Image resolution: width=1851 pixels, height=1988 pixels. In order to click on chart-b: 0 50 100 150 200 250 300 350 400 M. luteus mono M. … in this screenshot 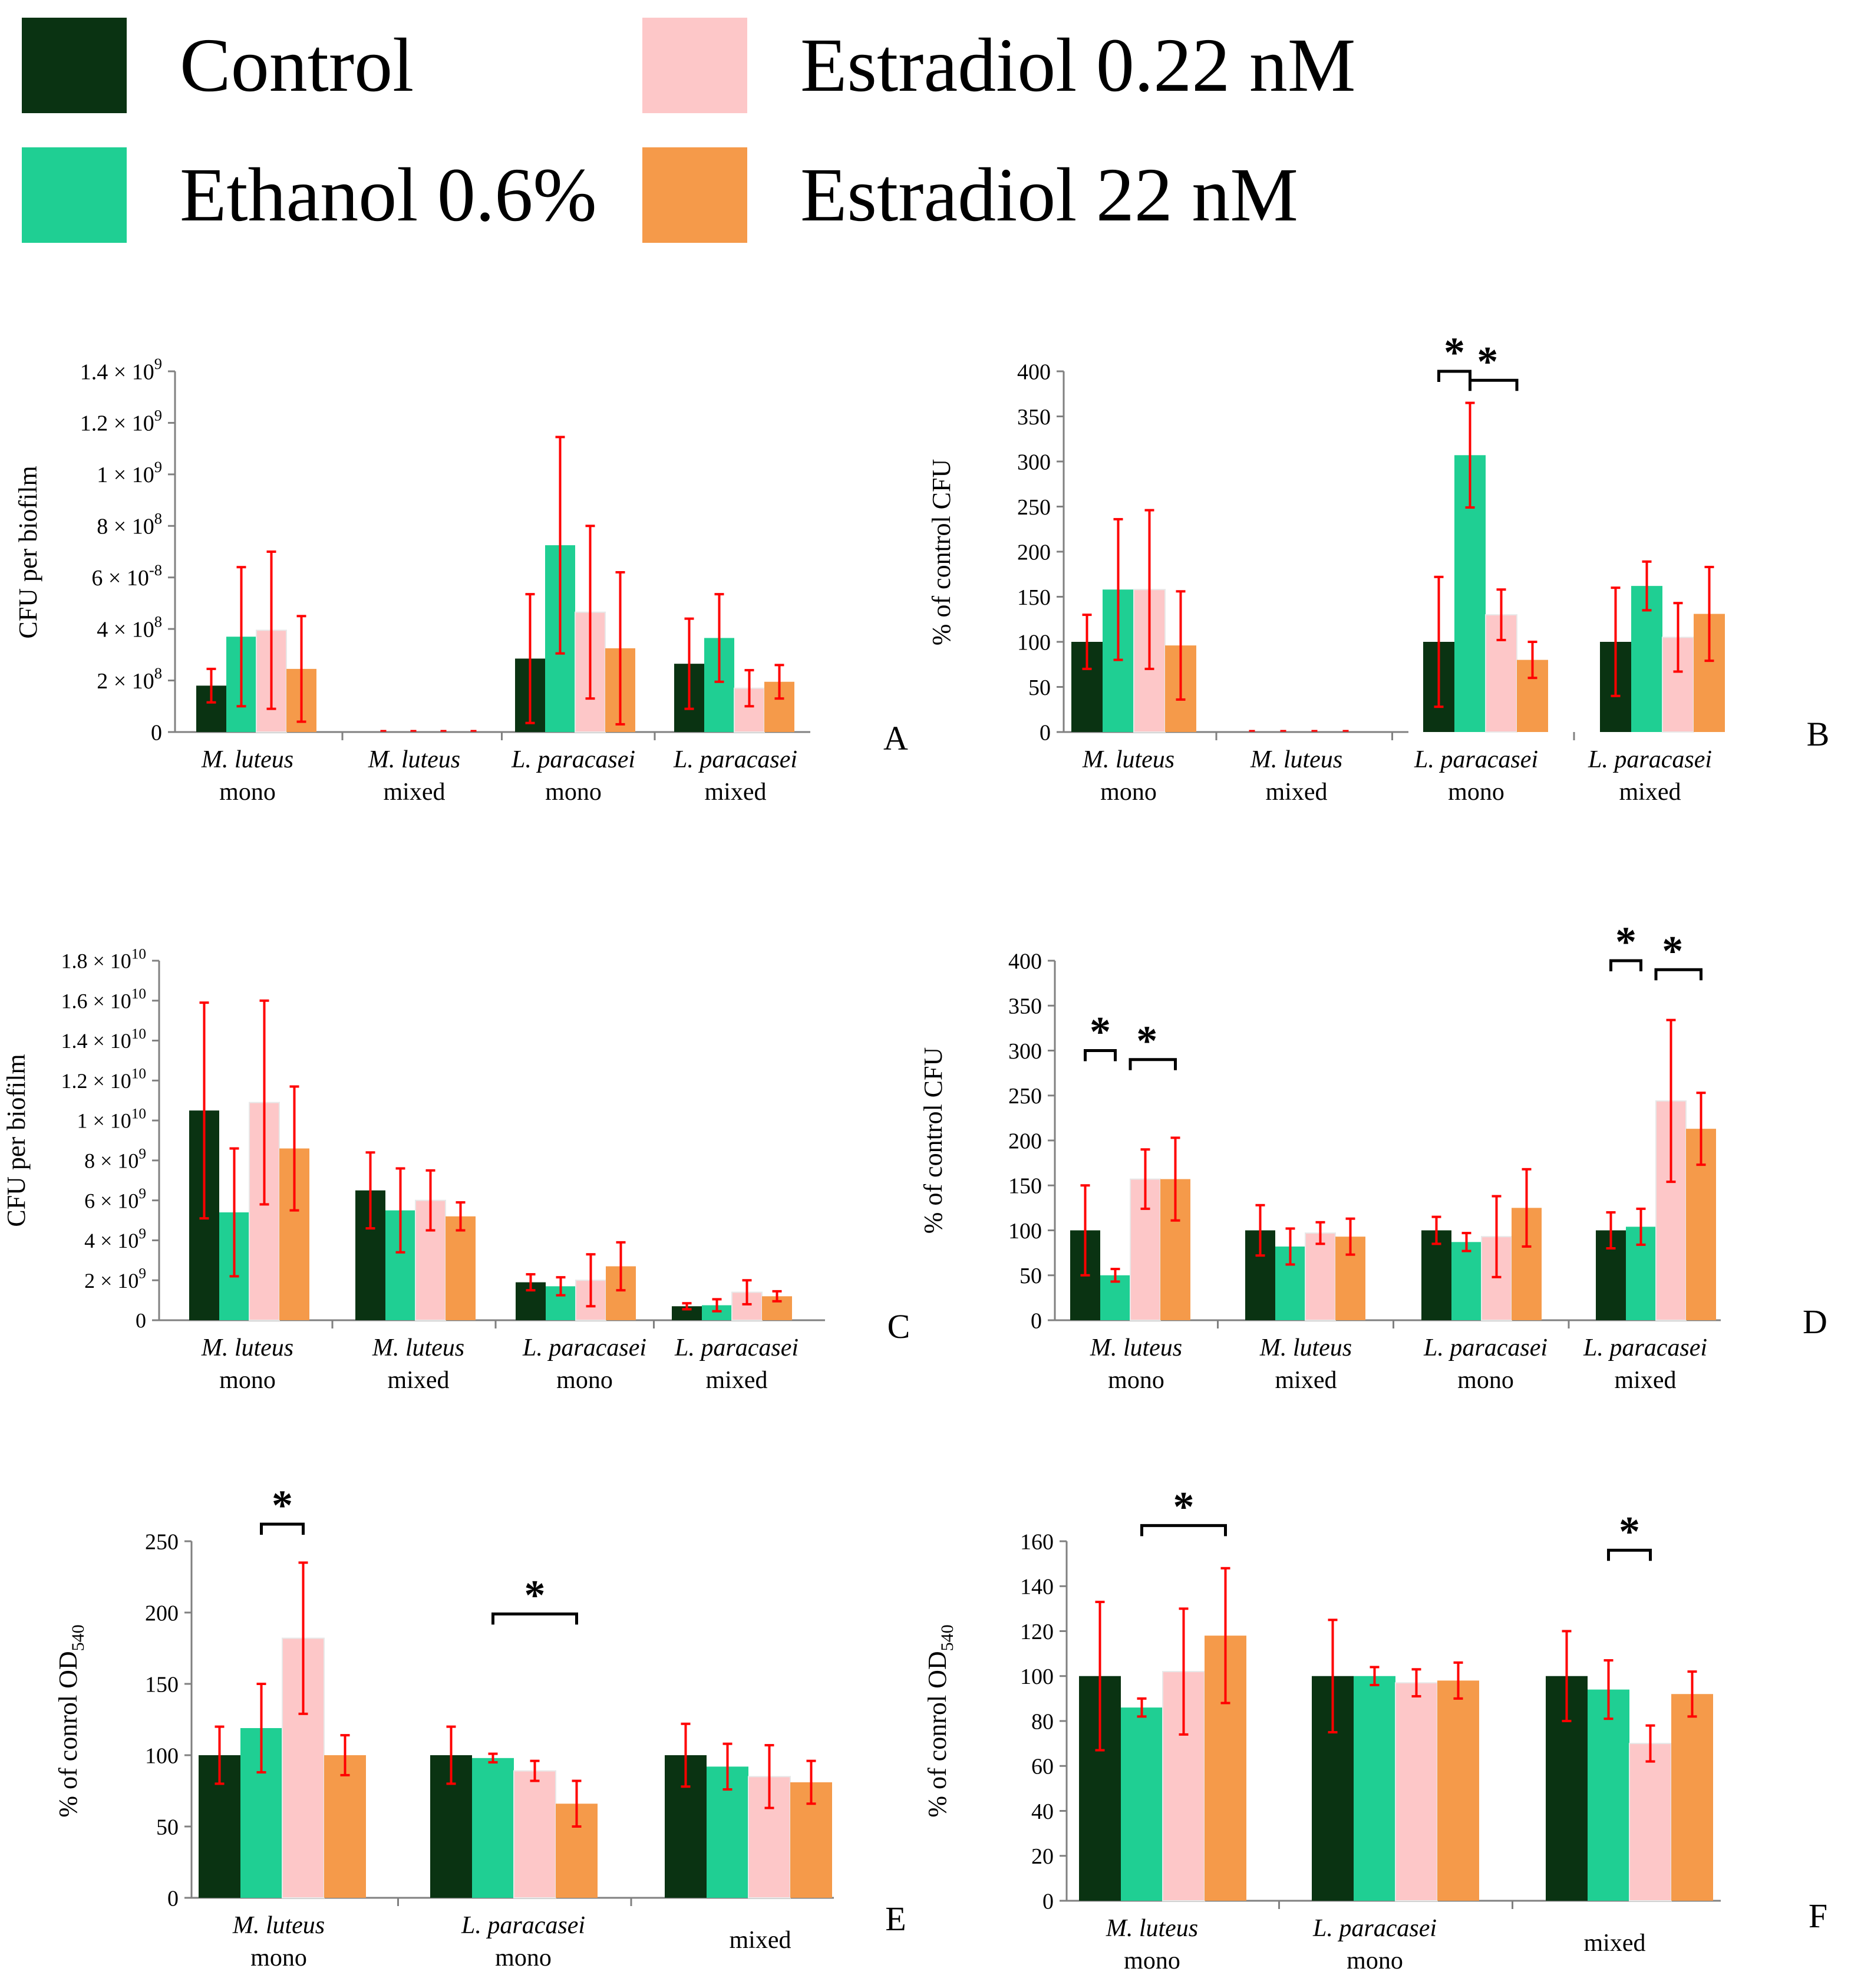, I will do `click(1378, 567)`.